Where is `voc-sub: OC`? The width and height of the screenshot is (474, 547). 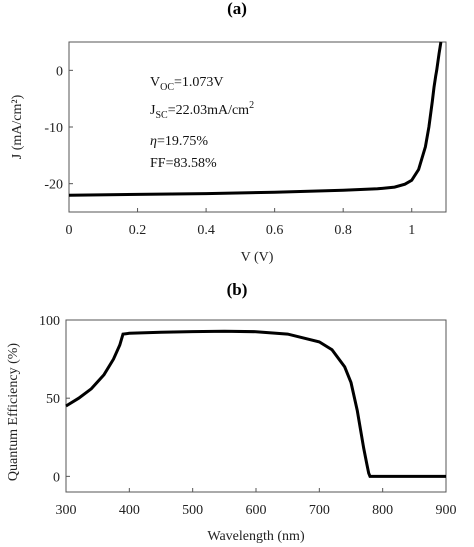
voc-sub: OC is located at coordinates (167, 87).